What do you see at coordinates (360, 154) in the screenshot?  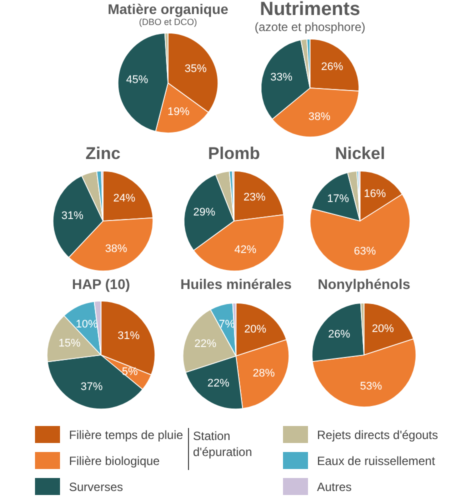 I see `chart-title: Nickel` at bounding box center [360, 154].